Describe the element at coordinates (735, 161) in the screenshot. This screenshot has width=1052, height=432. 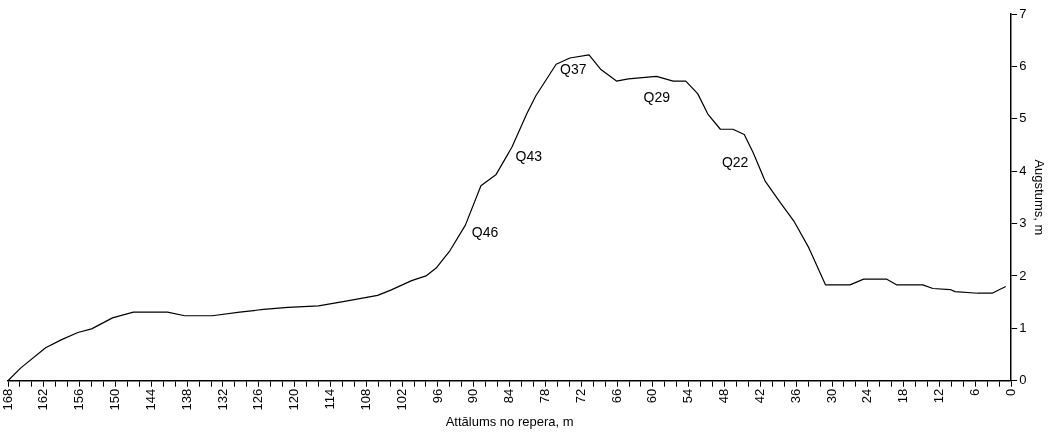
I see `annotation: Q22` at that location.